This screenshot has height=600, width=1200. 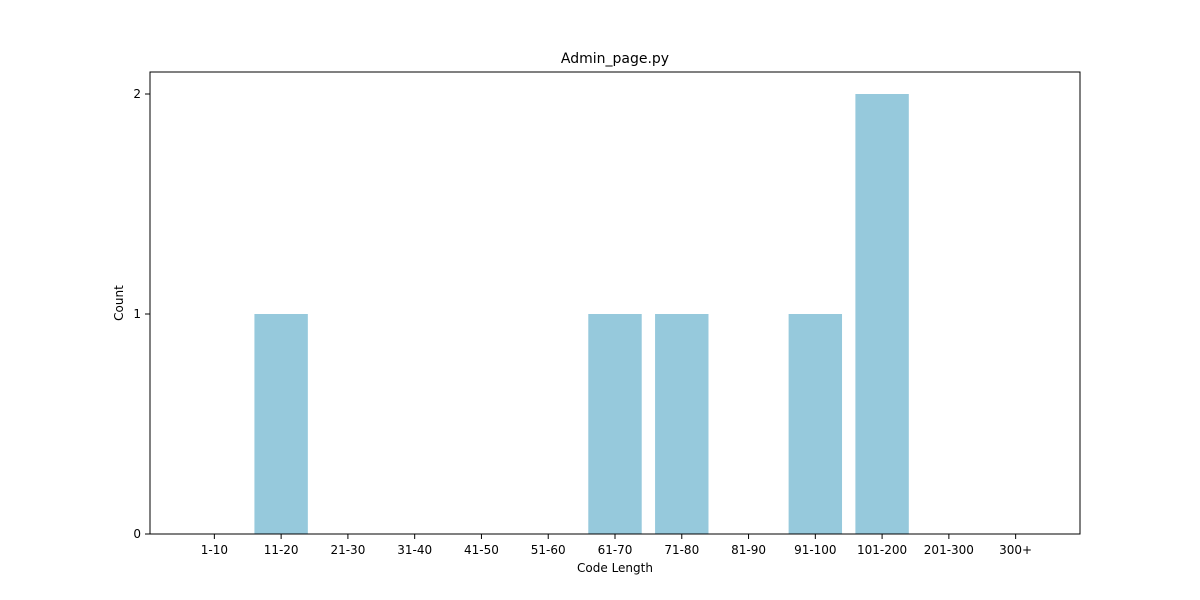 What do you see at coordinates (949, 550) in the screenshot?
I see `x-tick-label: 201-300` at bounding box center [949, 550].